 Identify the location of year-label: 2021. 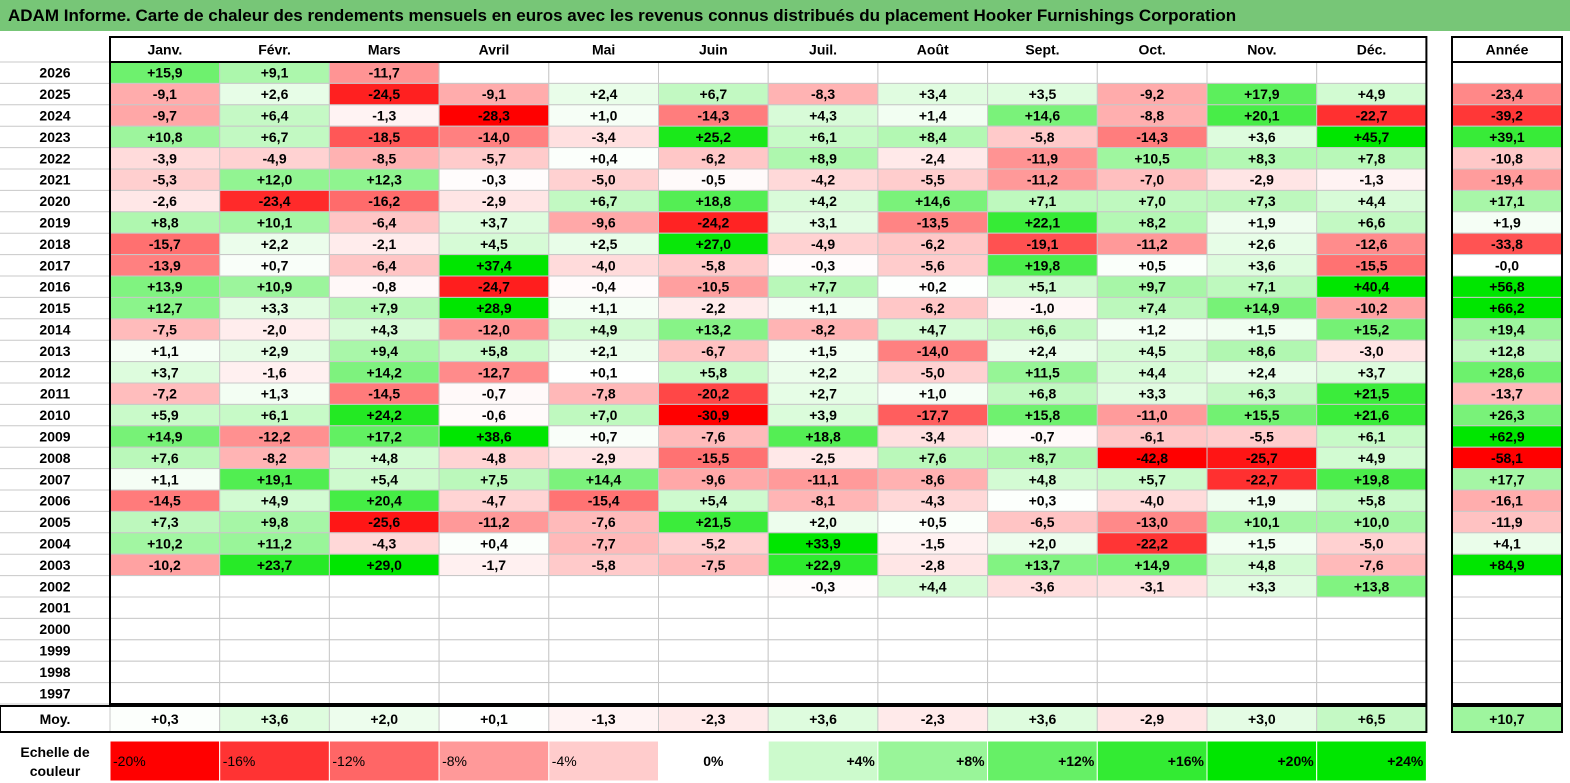
(54, 180).